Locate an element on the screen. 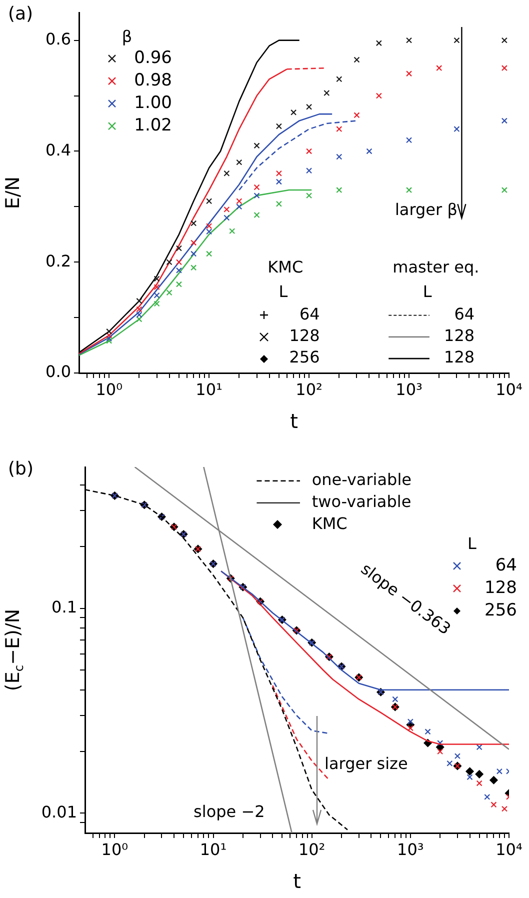 This screenshot has width=529, height=898. legend-title: β is located at coordinates (127, 36).